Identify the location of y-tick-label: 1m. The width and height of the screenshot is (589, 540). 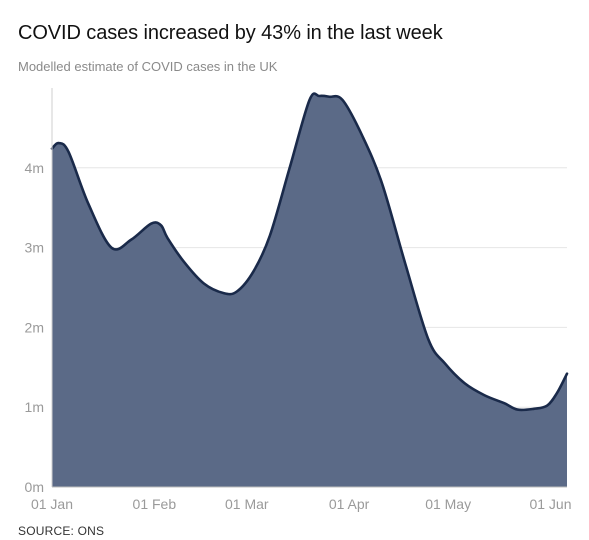
(34, 407).